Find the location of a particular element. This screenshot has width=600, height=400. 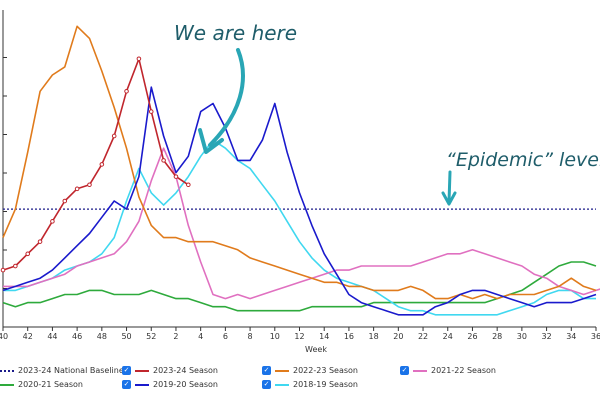

legend-item-2020-21: 2020-21 Season is located at coordinates (41, 384).